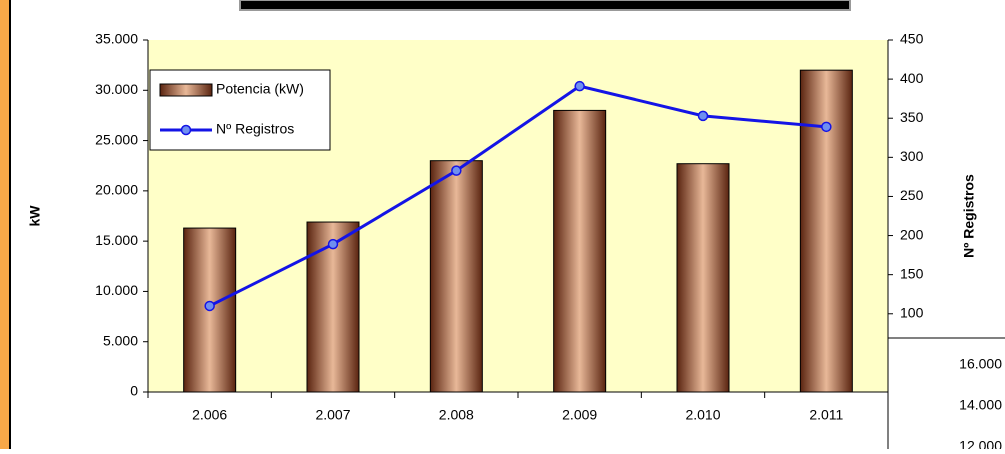 The width and height of the screenshot is (1005, 454). Describe the element at coordinates (134, 391) in the screenshot. I see `y-tick-label: 0` at that location.